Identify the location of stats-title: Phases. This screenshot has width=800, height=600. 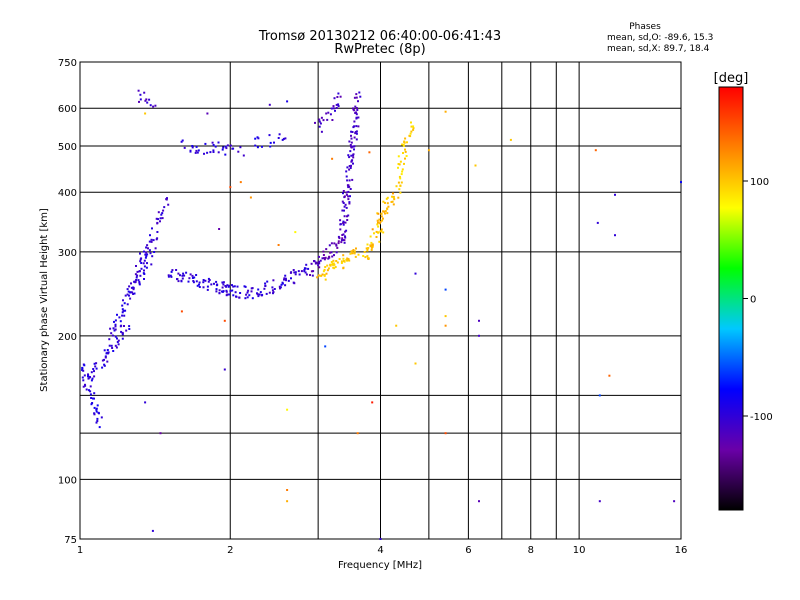
(645, 27).